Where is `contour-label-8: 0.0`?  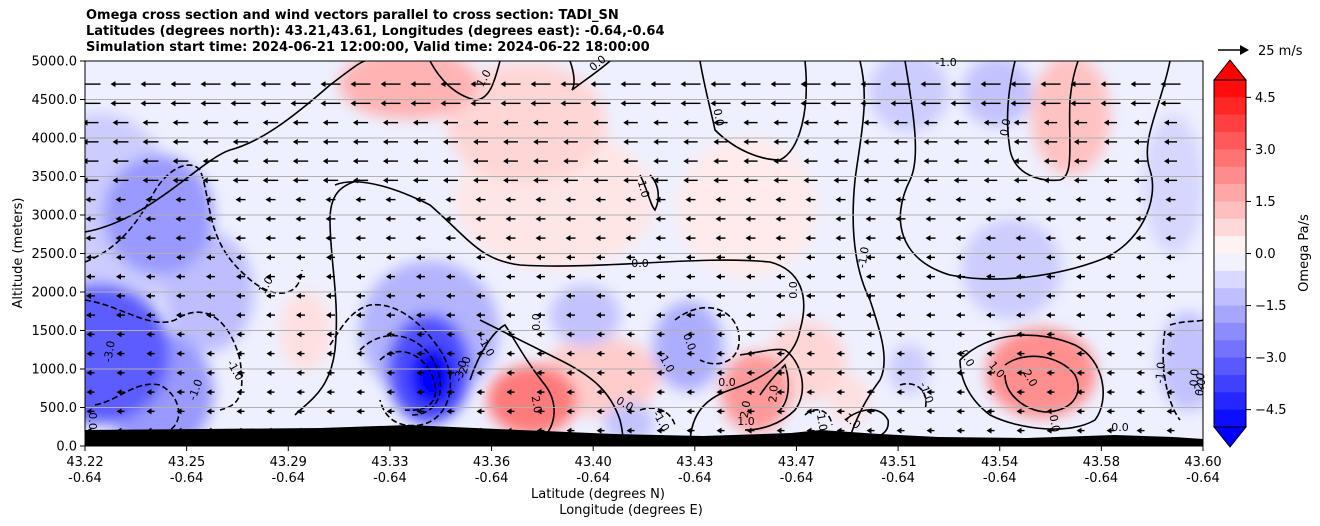
contour-label-8: 0.0 is located at coordinates (793, 290).